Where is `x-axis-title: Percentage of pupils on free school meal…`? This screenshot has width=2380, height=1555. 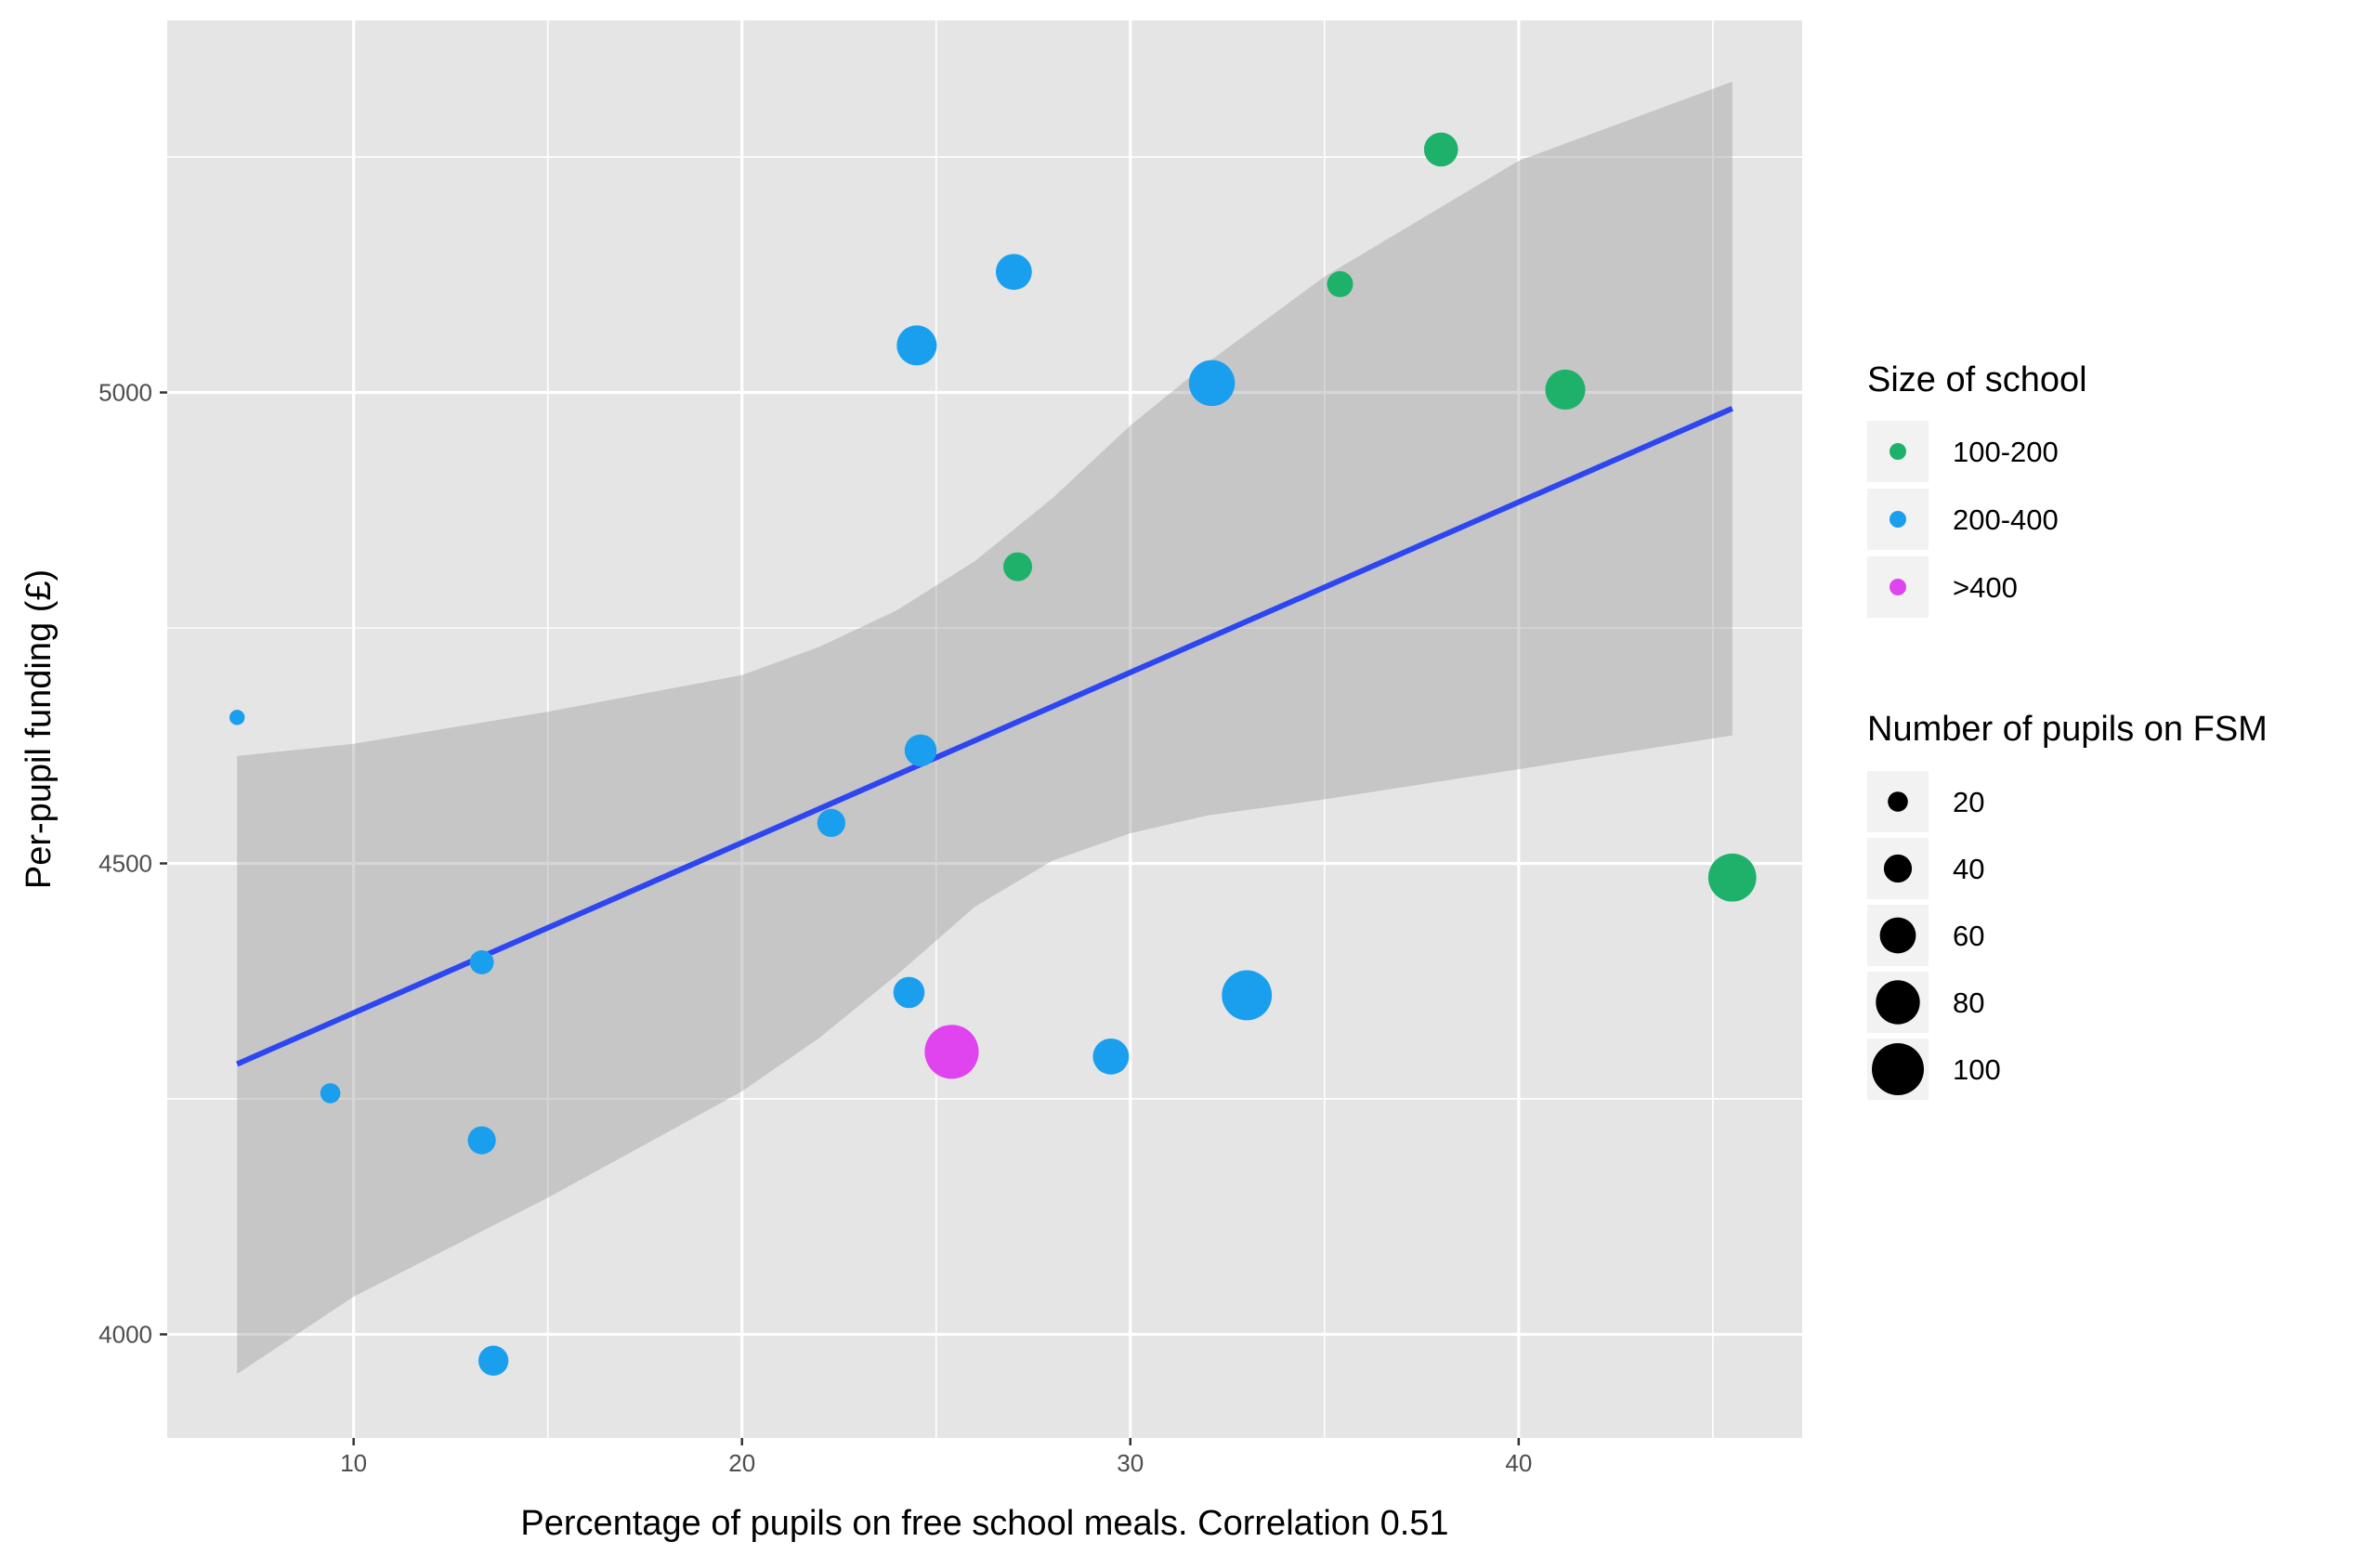 x-axis-title: Percentage of pupils on free school meal… is located at coordinates (984, 1523).